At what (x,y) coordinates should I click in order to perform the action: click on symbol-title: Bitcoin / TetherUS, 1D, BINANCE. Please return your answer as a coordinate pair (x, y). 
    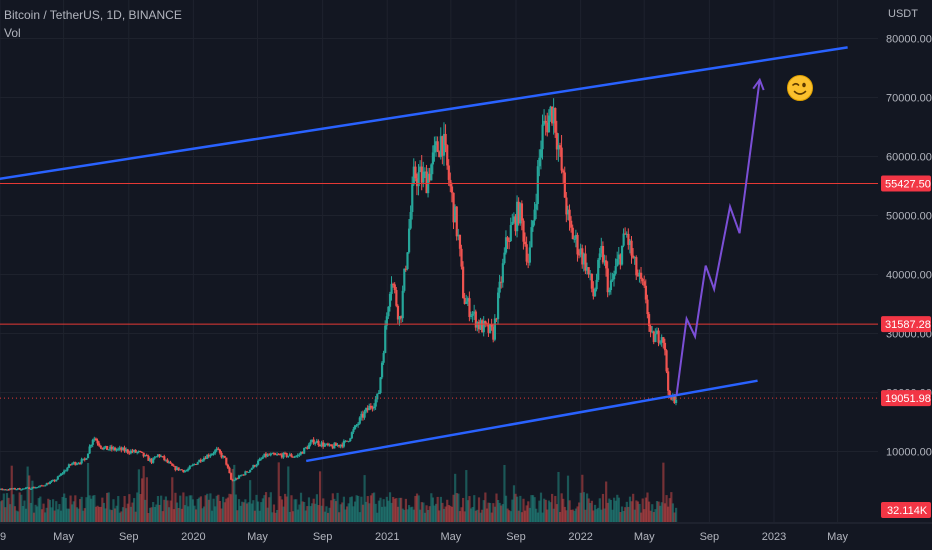
    Looking at the image, I should click on (93, 15).